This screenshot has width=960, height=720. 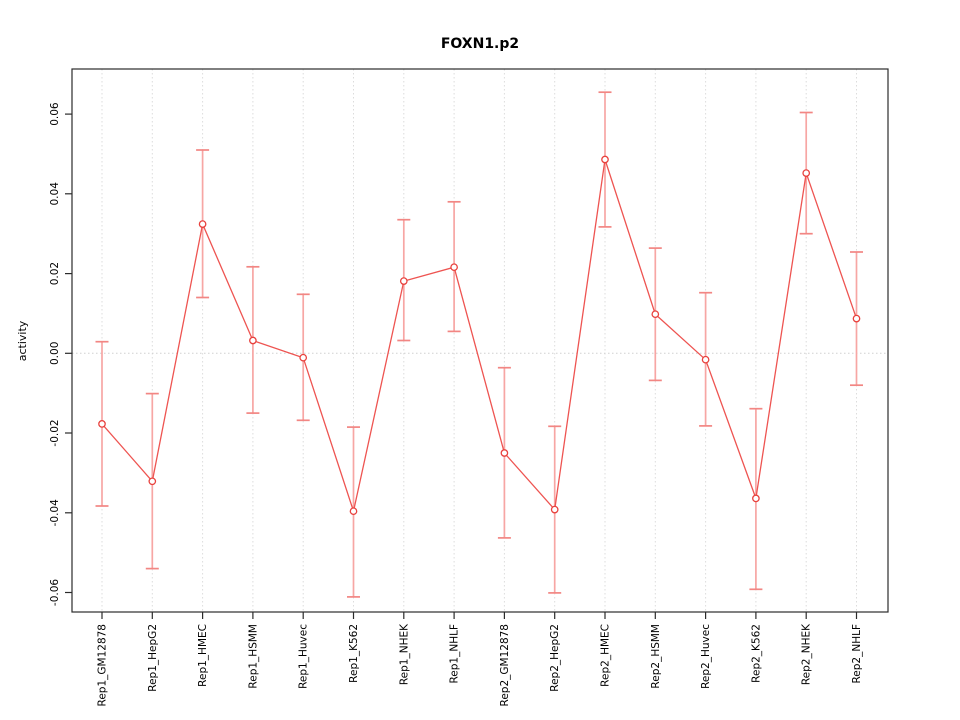 What do you see at coordinates (55, 432) in the screenshot?
I see `y-tick-label: -0.02` at bounding box center [55, 432].